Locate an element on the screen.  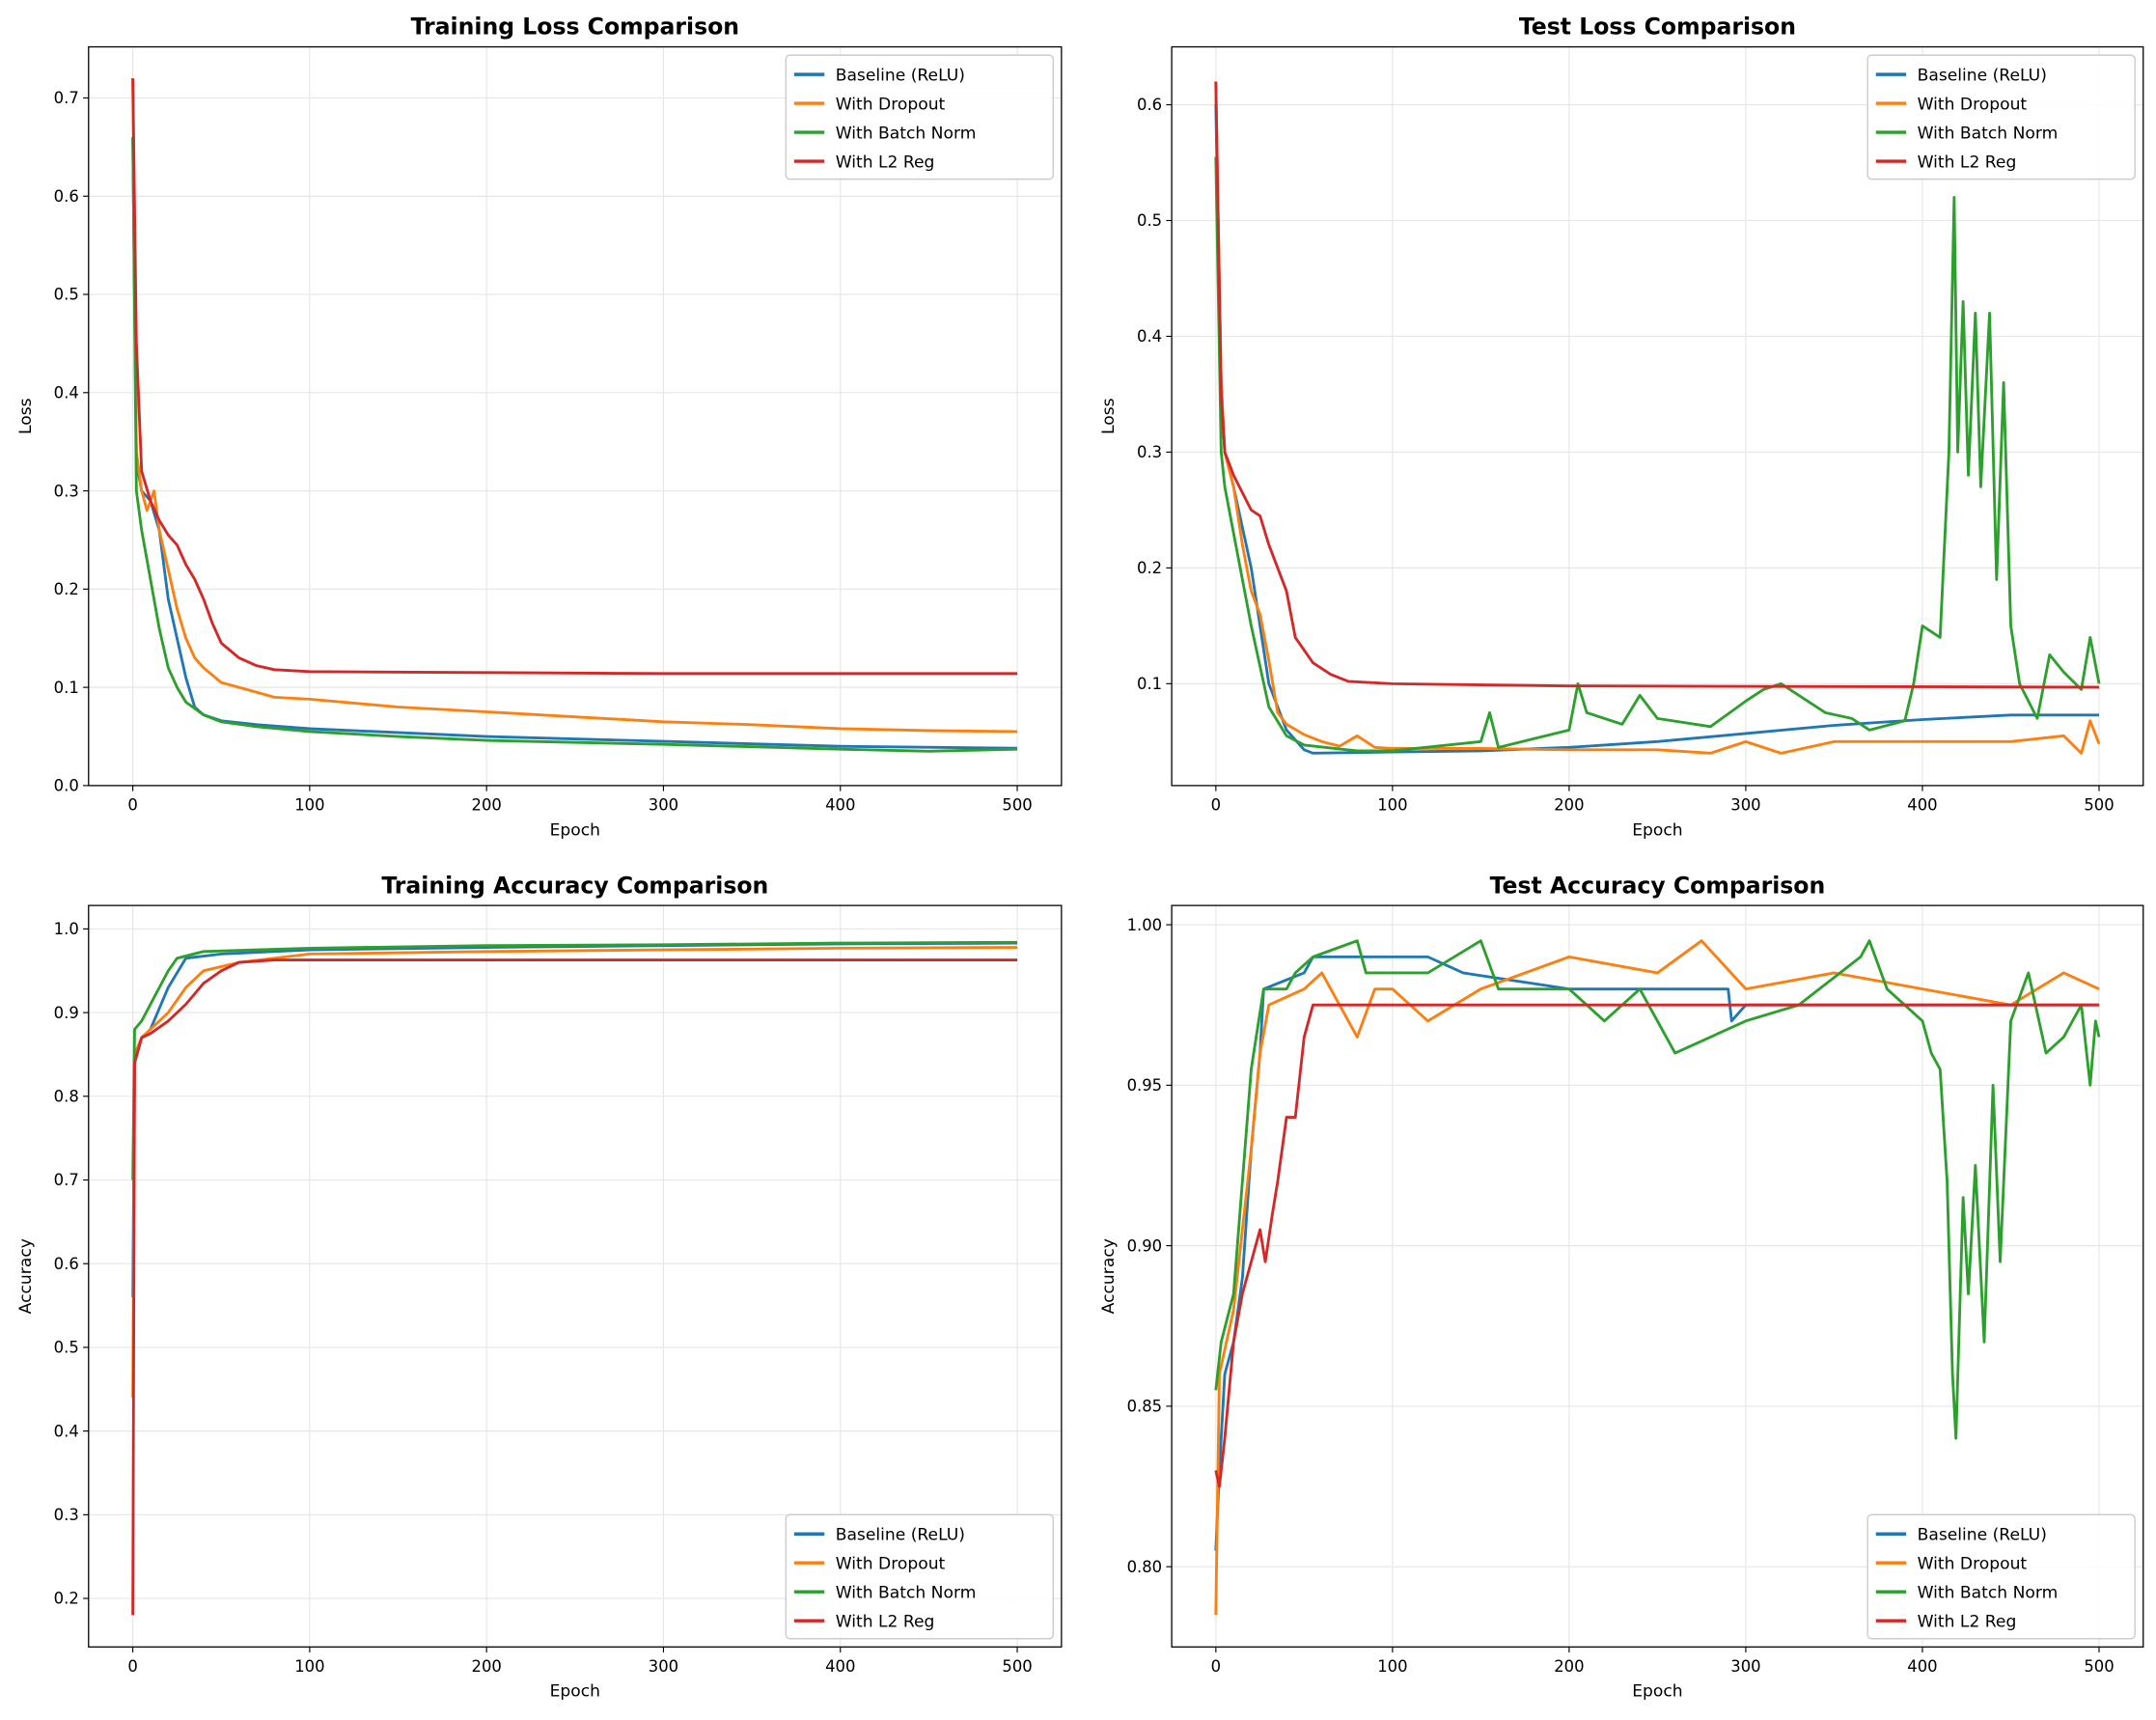
y-tick-label: 0.0 is located at coordinates (66, 786).